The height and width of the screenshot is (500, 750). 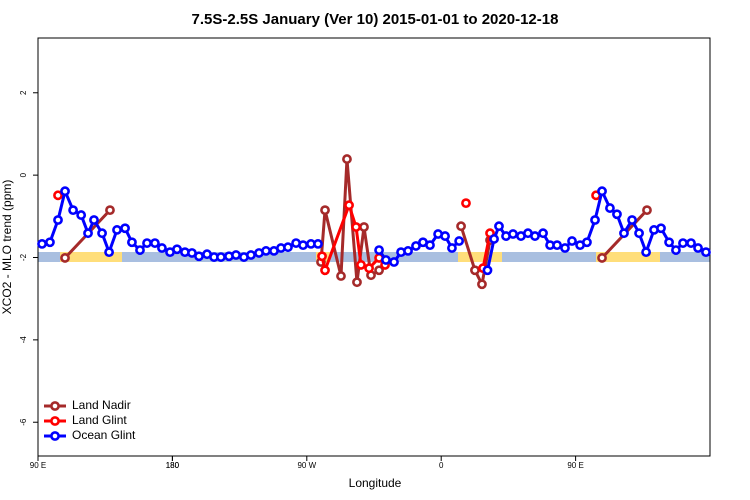 I want to click on x-axis-label: Longitude, so click(x=375, y=483).